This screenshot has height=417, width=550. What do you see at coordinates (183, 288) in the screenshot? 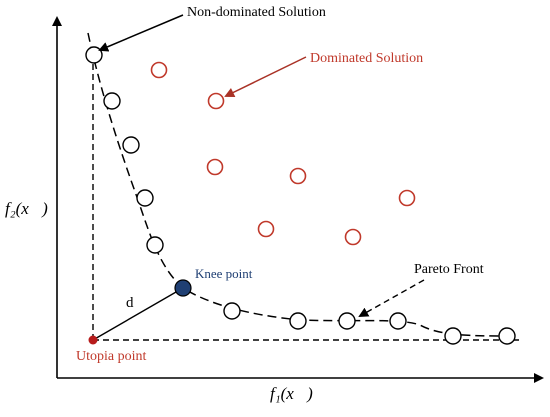
I see `knee-point` at bounding box center [183, 288].